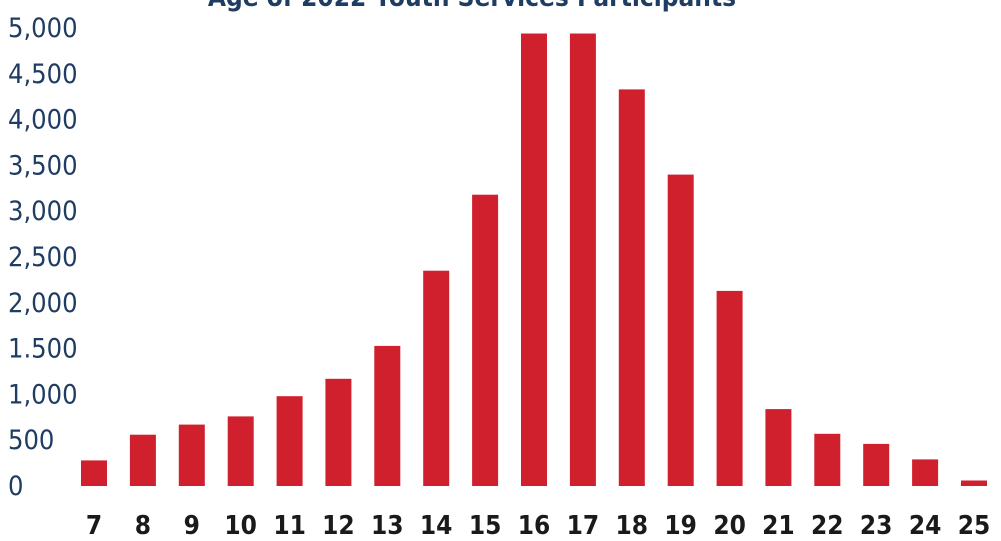  I want to click on x-tick-label: 13, so click(387, 526).